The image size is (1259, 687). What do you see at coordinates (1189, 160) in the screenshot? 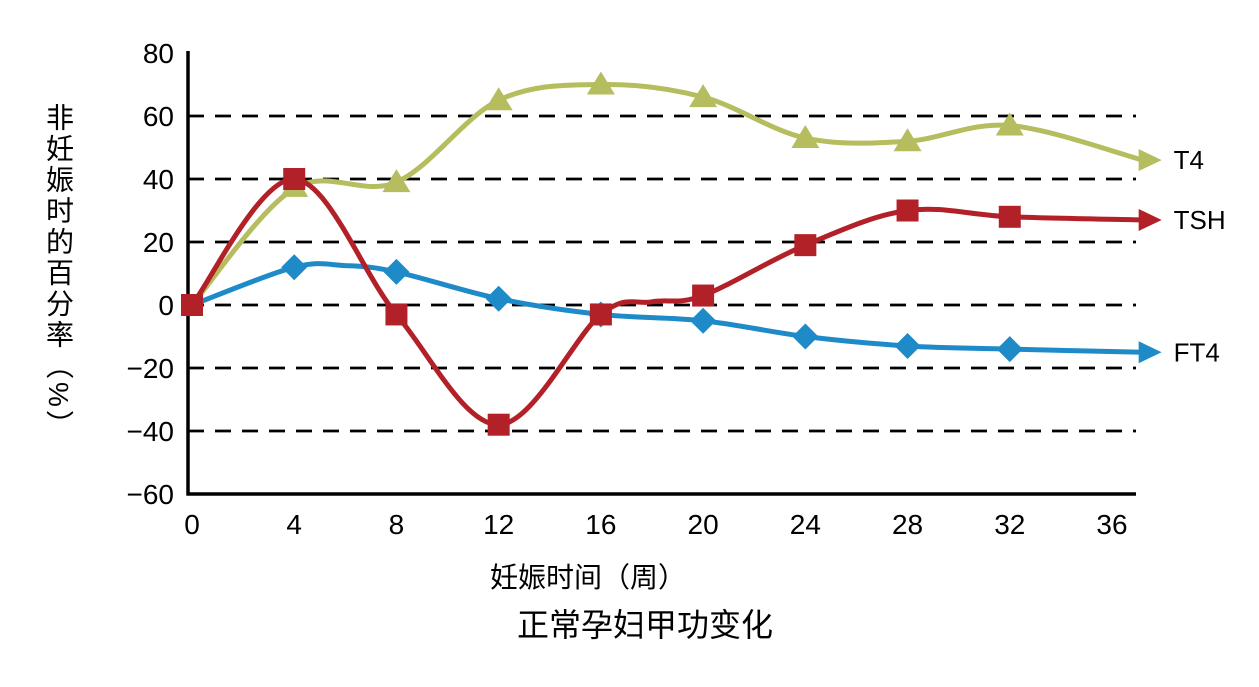
I see `series-label-t4: T4` at bounding box center [1189, 160].